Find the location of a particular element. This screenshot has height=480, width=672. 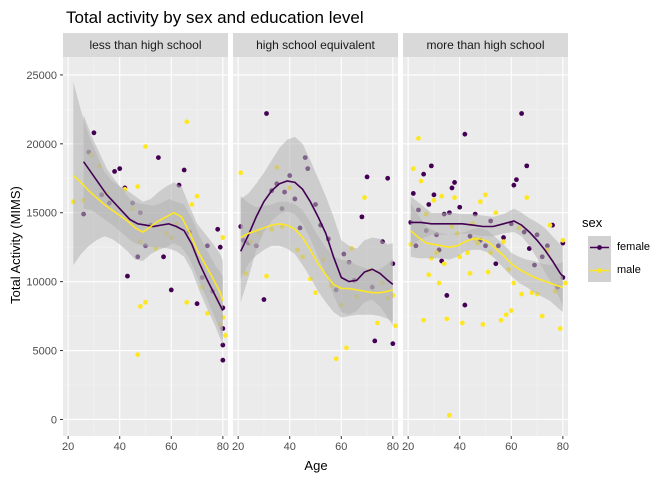

smooth-line-male is located at coordinates (317, 258).